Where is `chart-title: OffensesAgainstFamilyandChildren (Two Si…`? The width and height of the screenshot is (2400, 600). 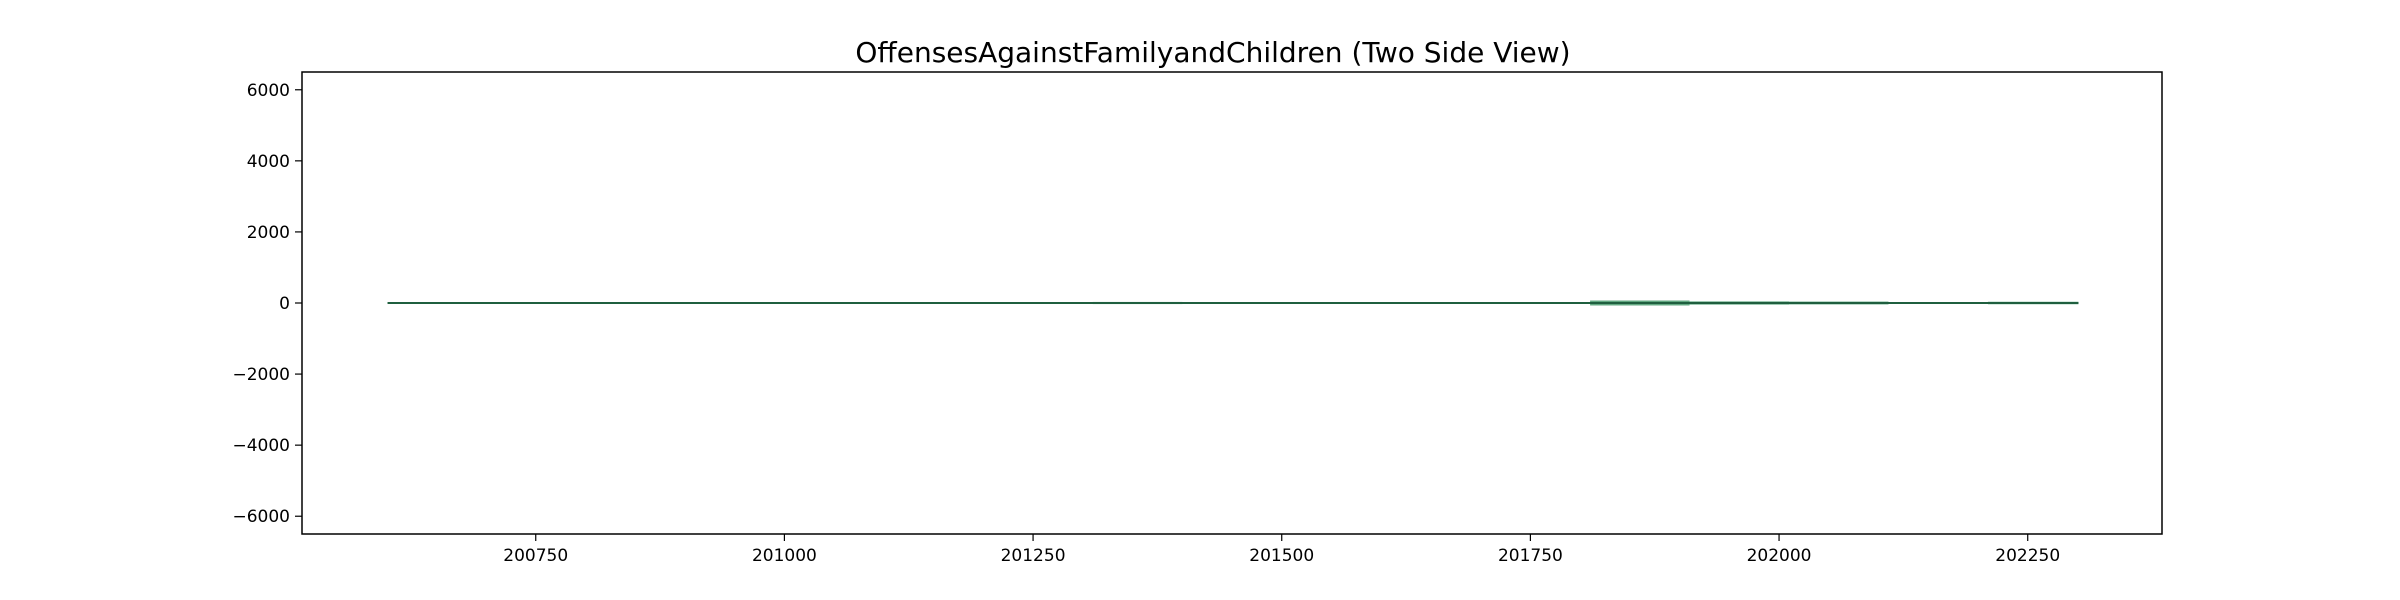 chart-title: OffensesAgainstFamilyandChildren (Two Si… is located at coordinates (1212, 52).